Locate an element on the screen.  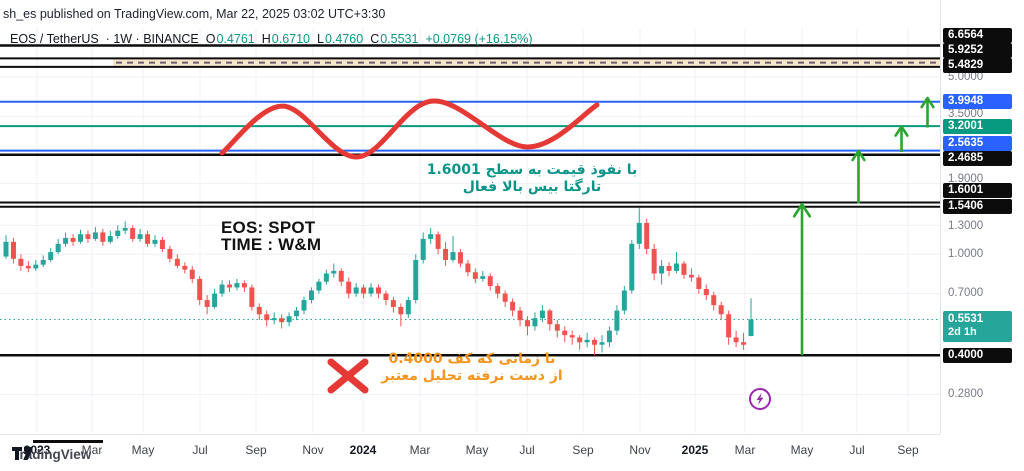
symbol-name: EOS / TetherUS is located at coordinates (54, 39).